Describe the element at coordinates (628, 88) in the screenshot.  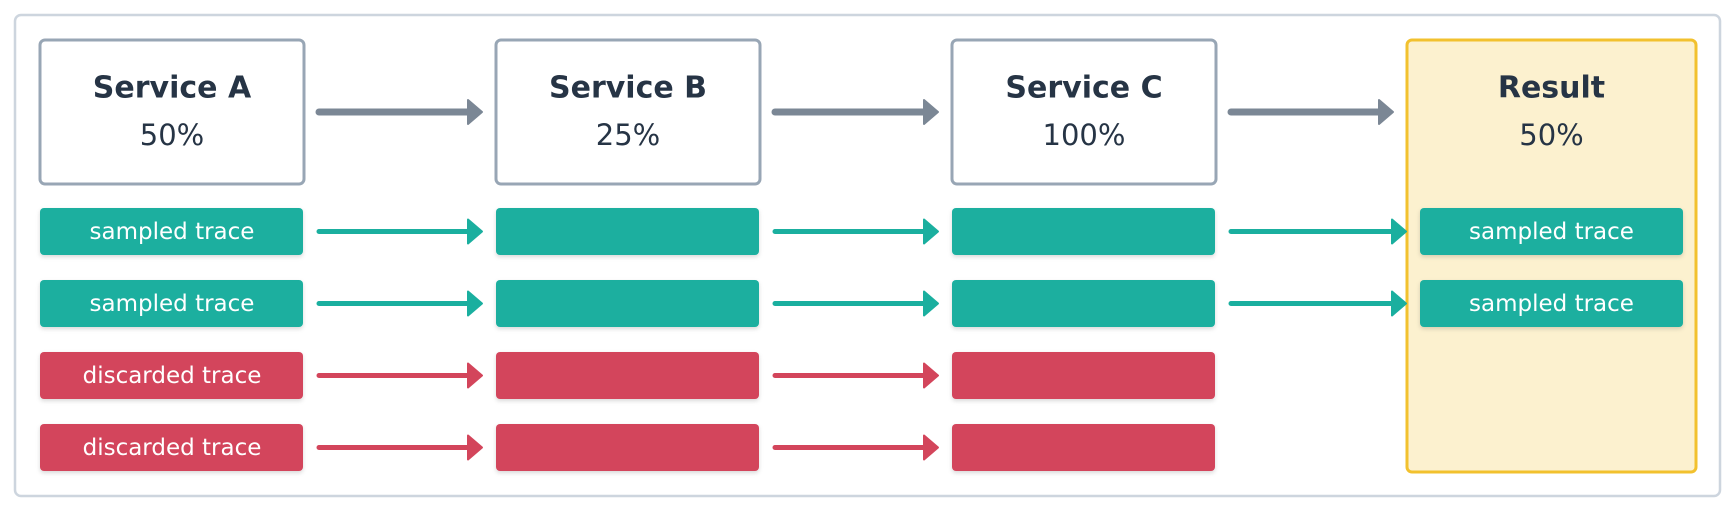
I see `service-title: Service B` at that location.